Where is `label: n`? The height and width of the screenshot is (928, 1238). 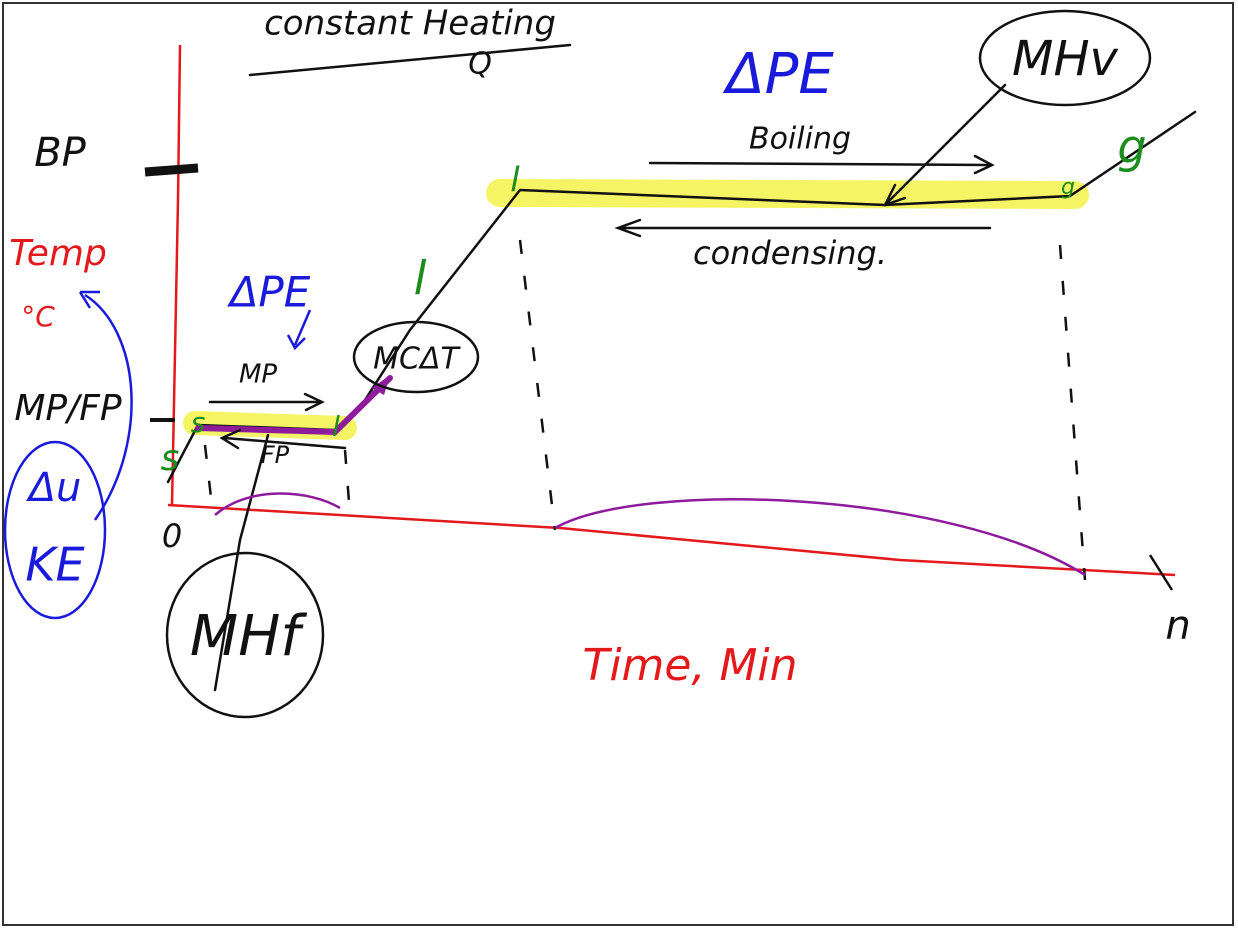
label: n is located at coordinates (1177, 626).